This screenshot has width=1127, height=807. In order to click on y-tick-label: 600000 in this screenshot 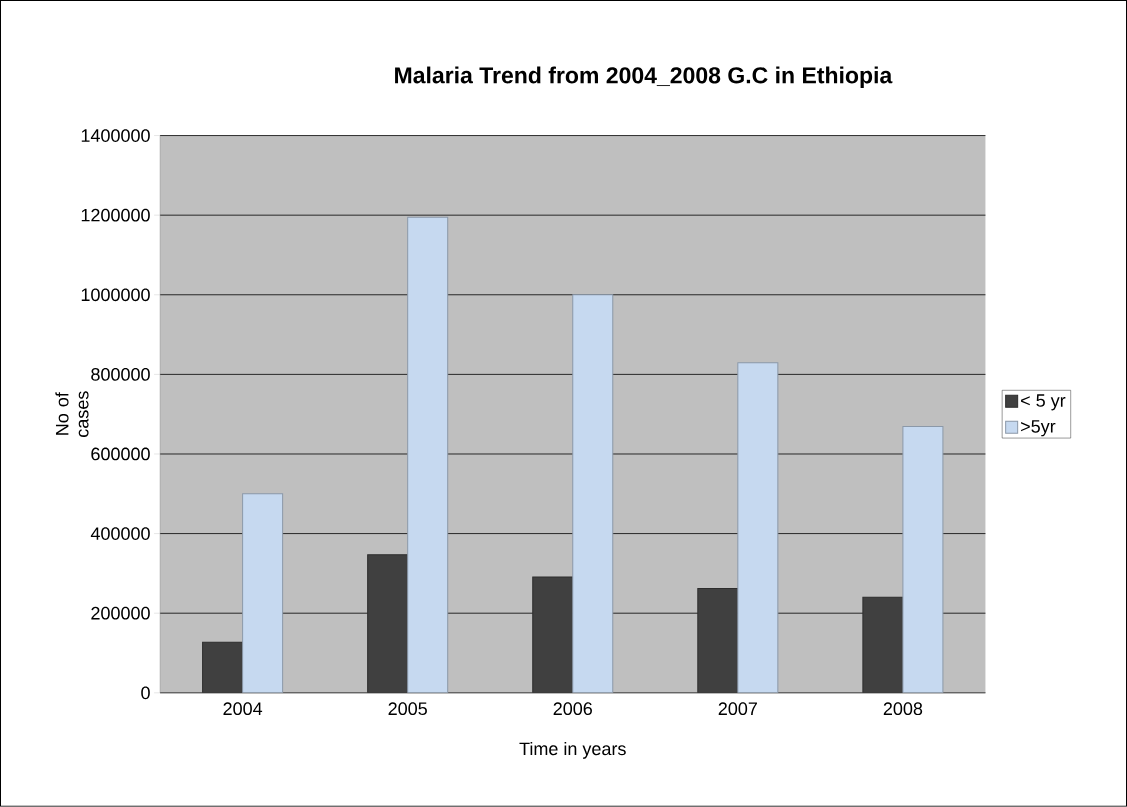, I will do `click(120, 454)`.